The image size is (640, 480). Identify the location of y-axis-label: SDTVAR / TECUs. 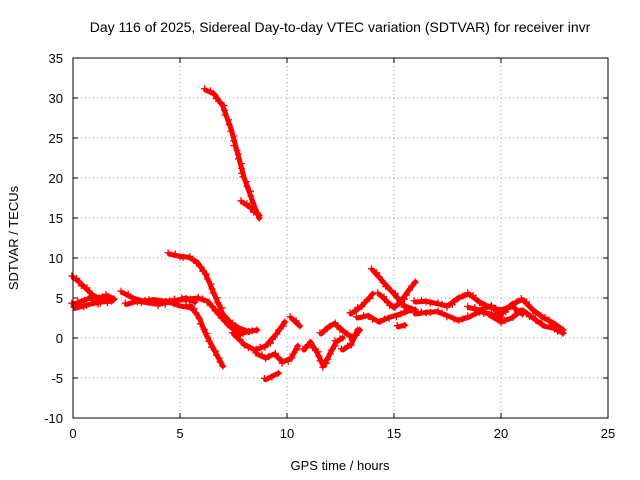
(13, 237).